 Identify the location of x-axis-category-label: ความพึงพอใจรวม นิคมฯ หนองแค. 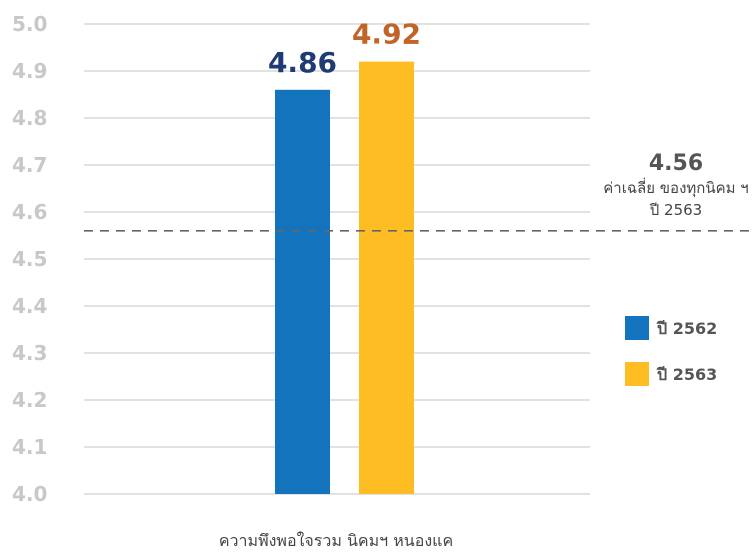
(336, 540).